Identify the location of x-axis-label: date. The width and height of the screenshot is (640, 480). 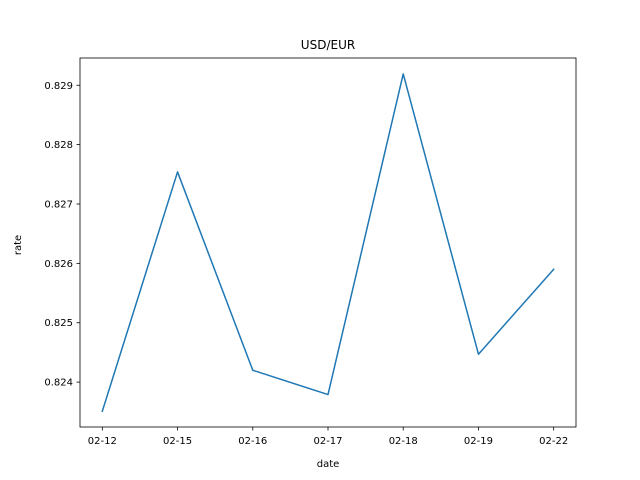
(328, 464).